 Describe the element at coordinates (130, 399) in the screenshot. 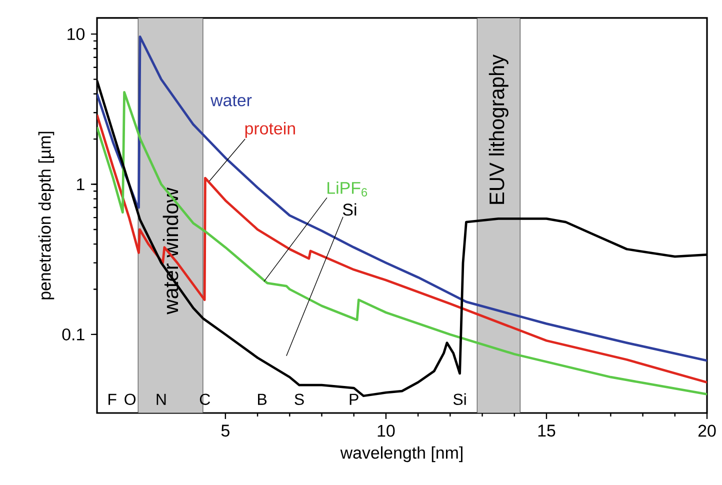

I see `annotation: O` at that location.